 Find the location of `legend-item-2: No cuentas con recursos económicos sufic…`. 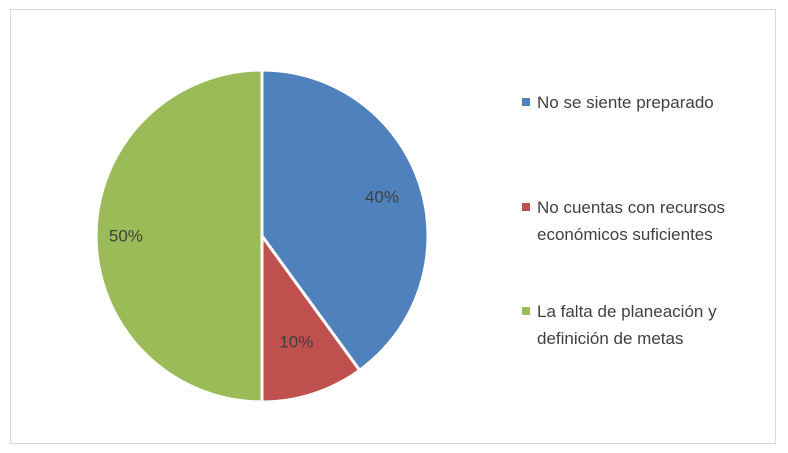

legend-item-2: No cuentas con recursos económicos sufic… is located at coordinates (639, 221).